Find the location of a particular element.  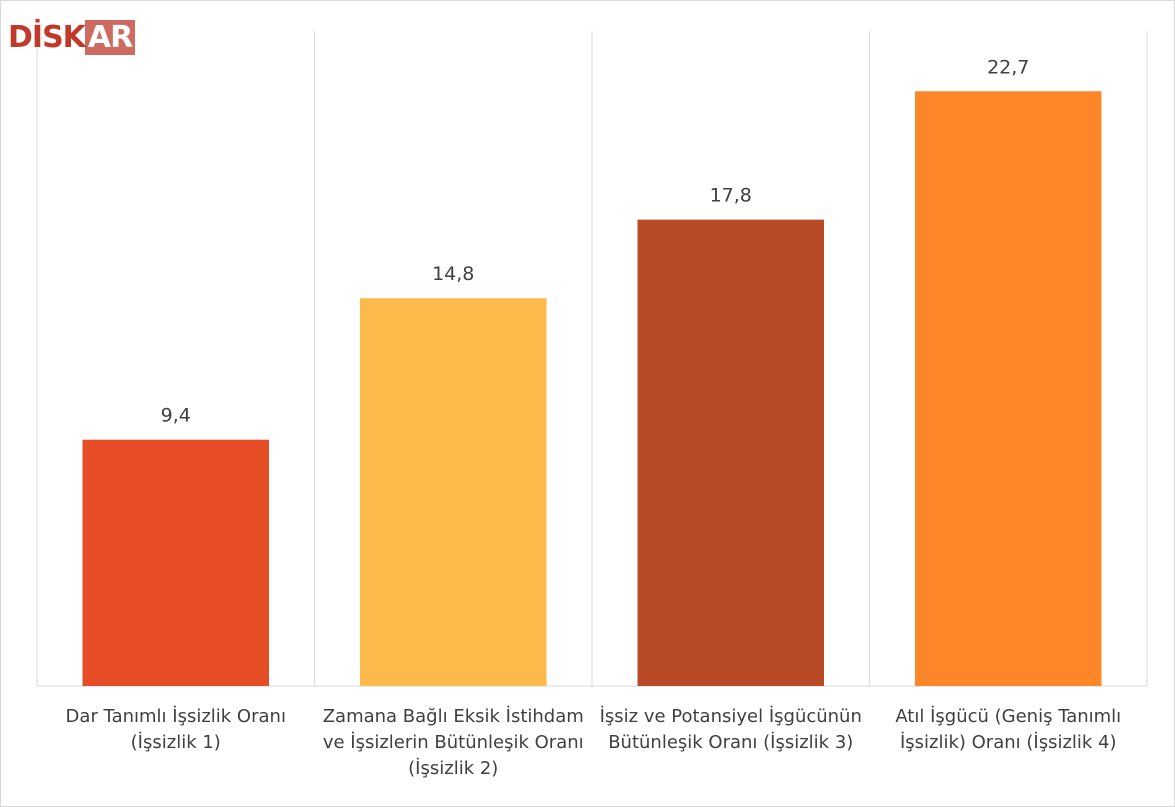

logo: DİSK AR is located at coordinates (72, 37).